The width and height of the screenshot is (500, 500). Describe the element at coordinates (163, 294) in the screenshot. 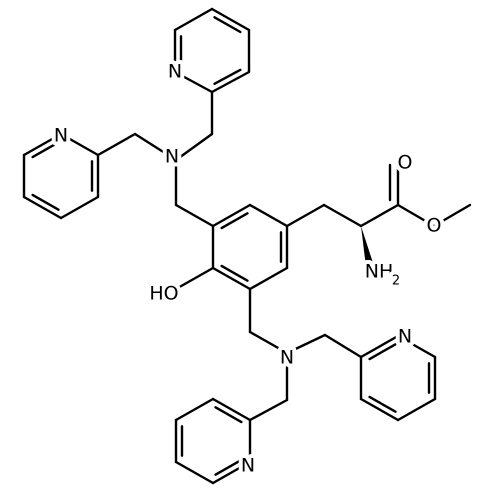

I see `atom-label: HO` at that location.